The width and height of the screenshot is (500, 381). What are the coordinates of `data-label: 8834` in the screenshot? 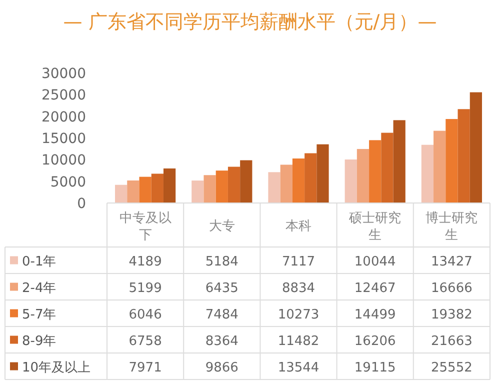 It's located at (299, 288).